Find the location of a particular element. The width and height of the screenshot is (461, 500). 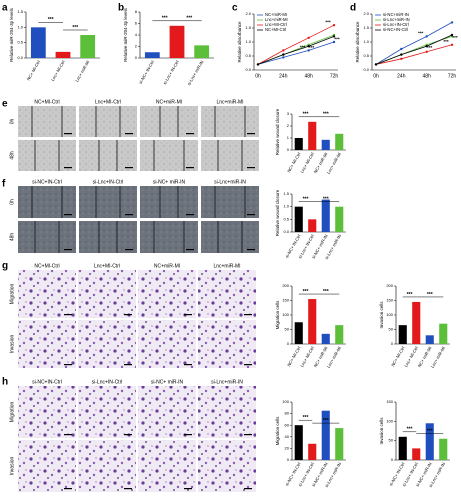

y-tick-label: 80 is located at coordinates (287, 413).